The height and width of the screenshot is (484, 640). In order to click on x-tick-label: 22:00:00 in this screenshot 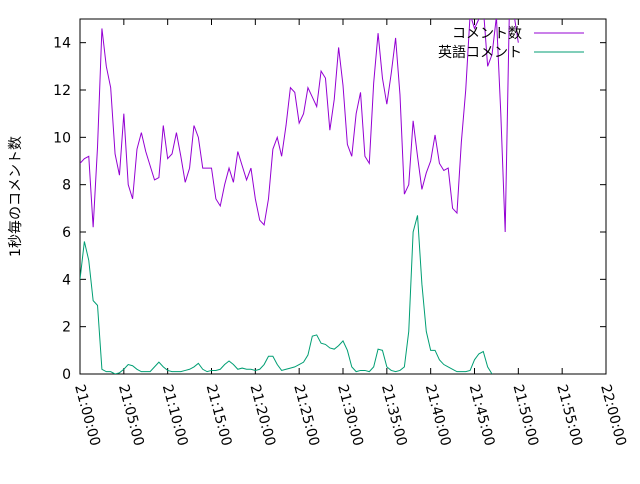, I will do `click(613, 415)`.